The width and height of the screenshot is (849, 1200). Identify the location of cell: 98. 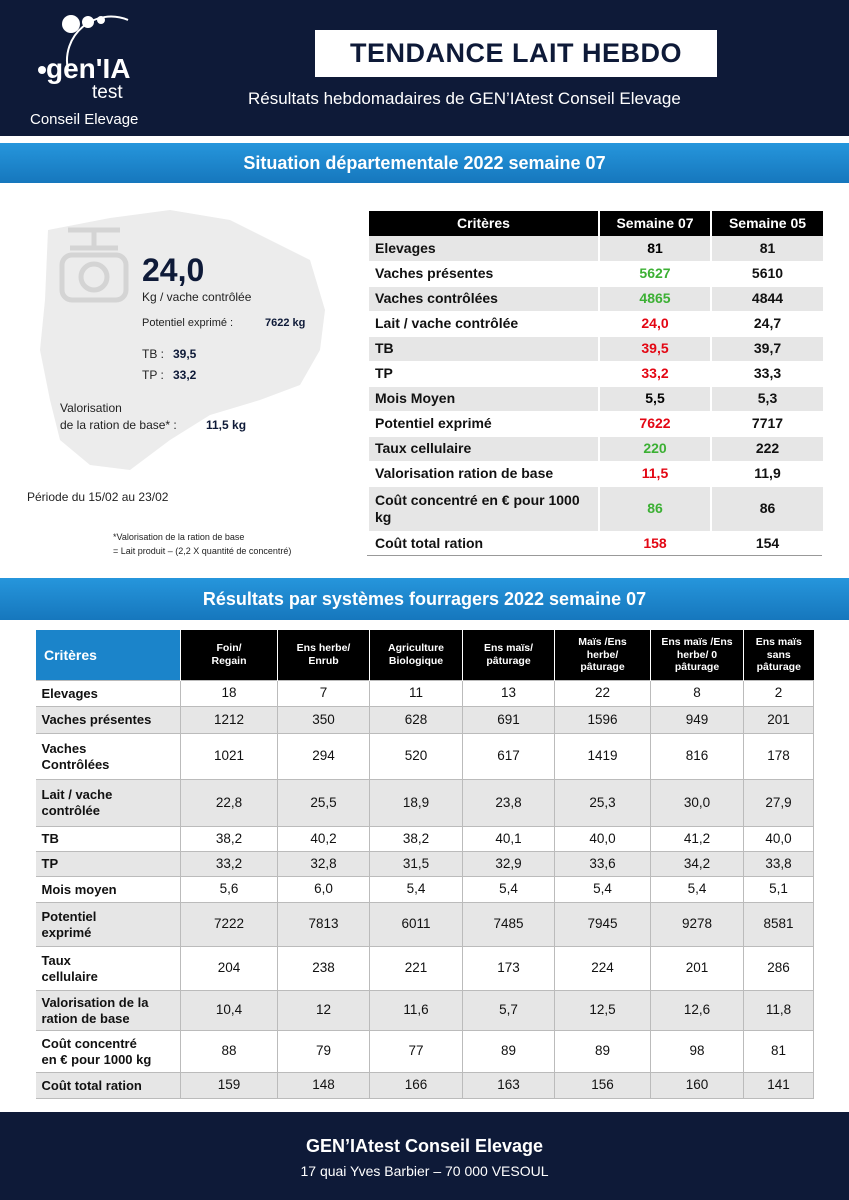
(697, 1051).